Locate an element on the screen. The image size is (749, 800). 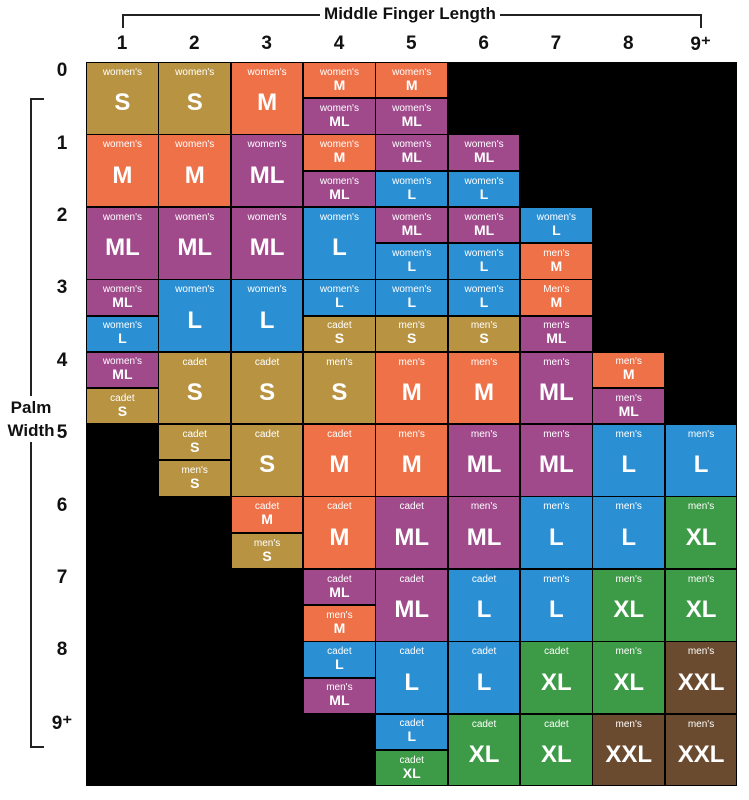
grid-subcell: cadet S is located at coordinates (339, 334).